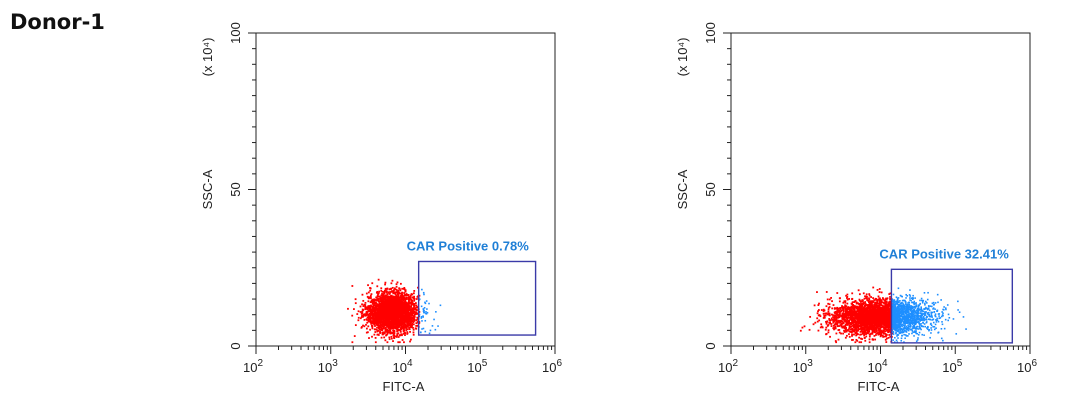 The height and width of the screenshot is (405, 1080). Describe the element at coordinates (477, 298) in the screenshot. I see `car-positive-gate` at that location.